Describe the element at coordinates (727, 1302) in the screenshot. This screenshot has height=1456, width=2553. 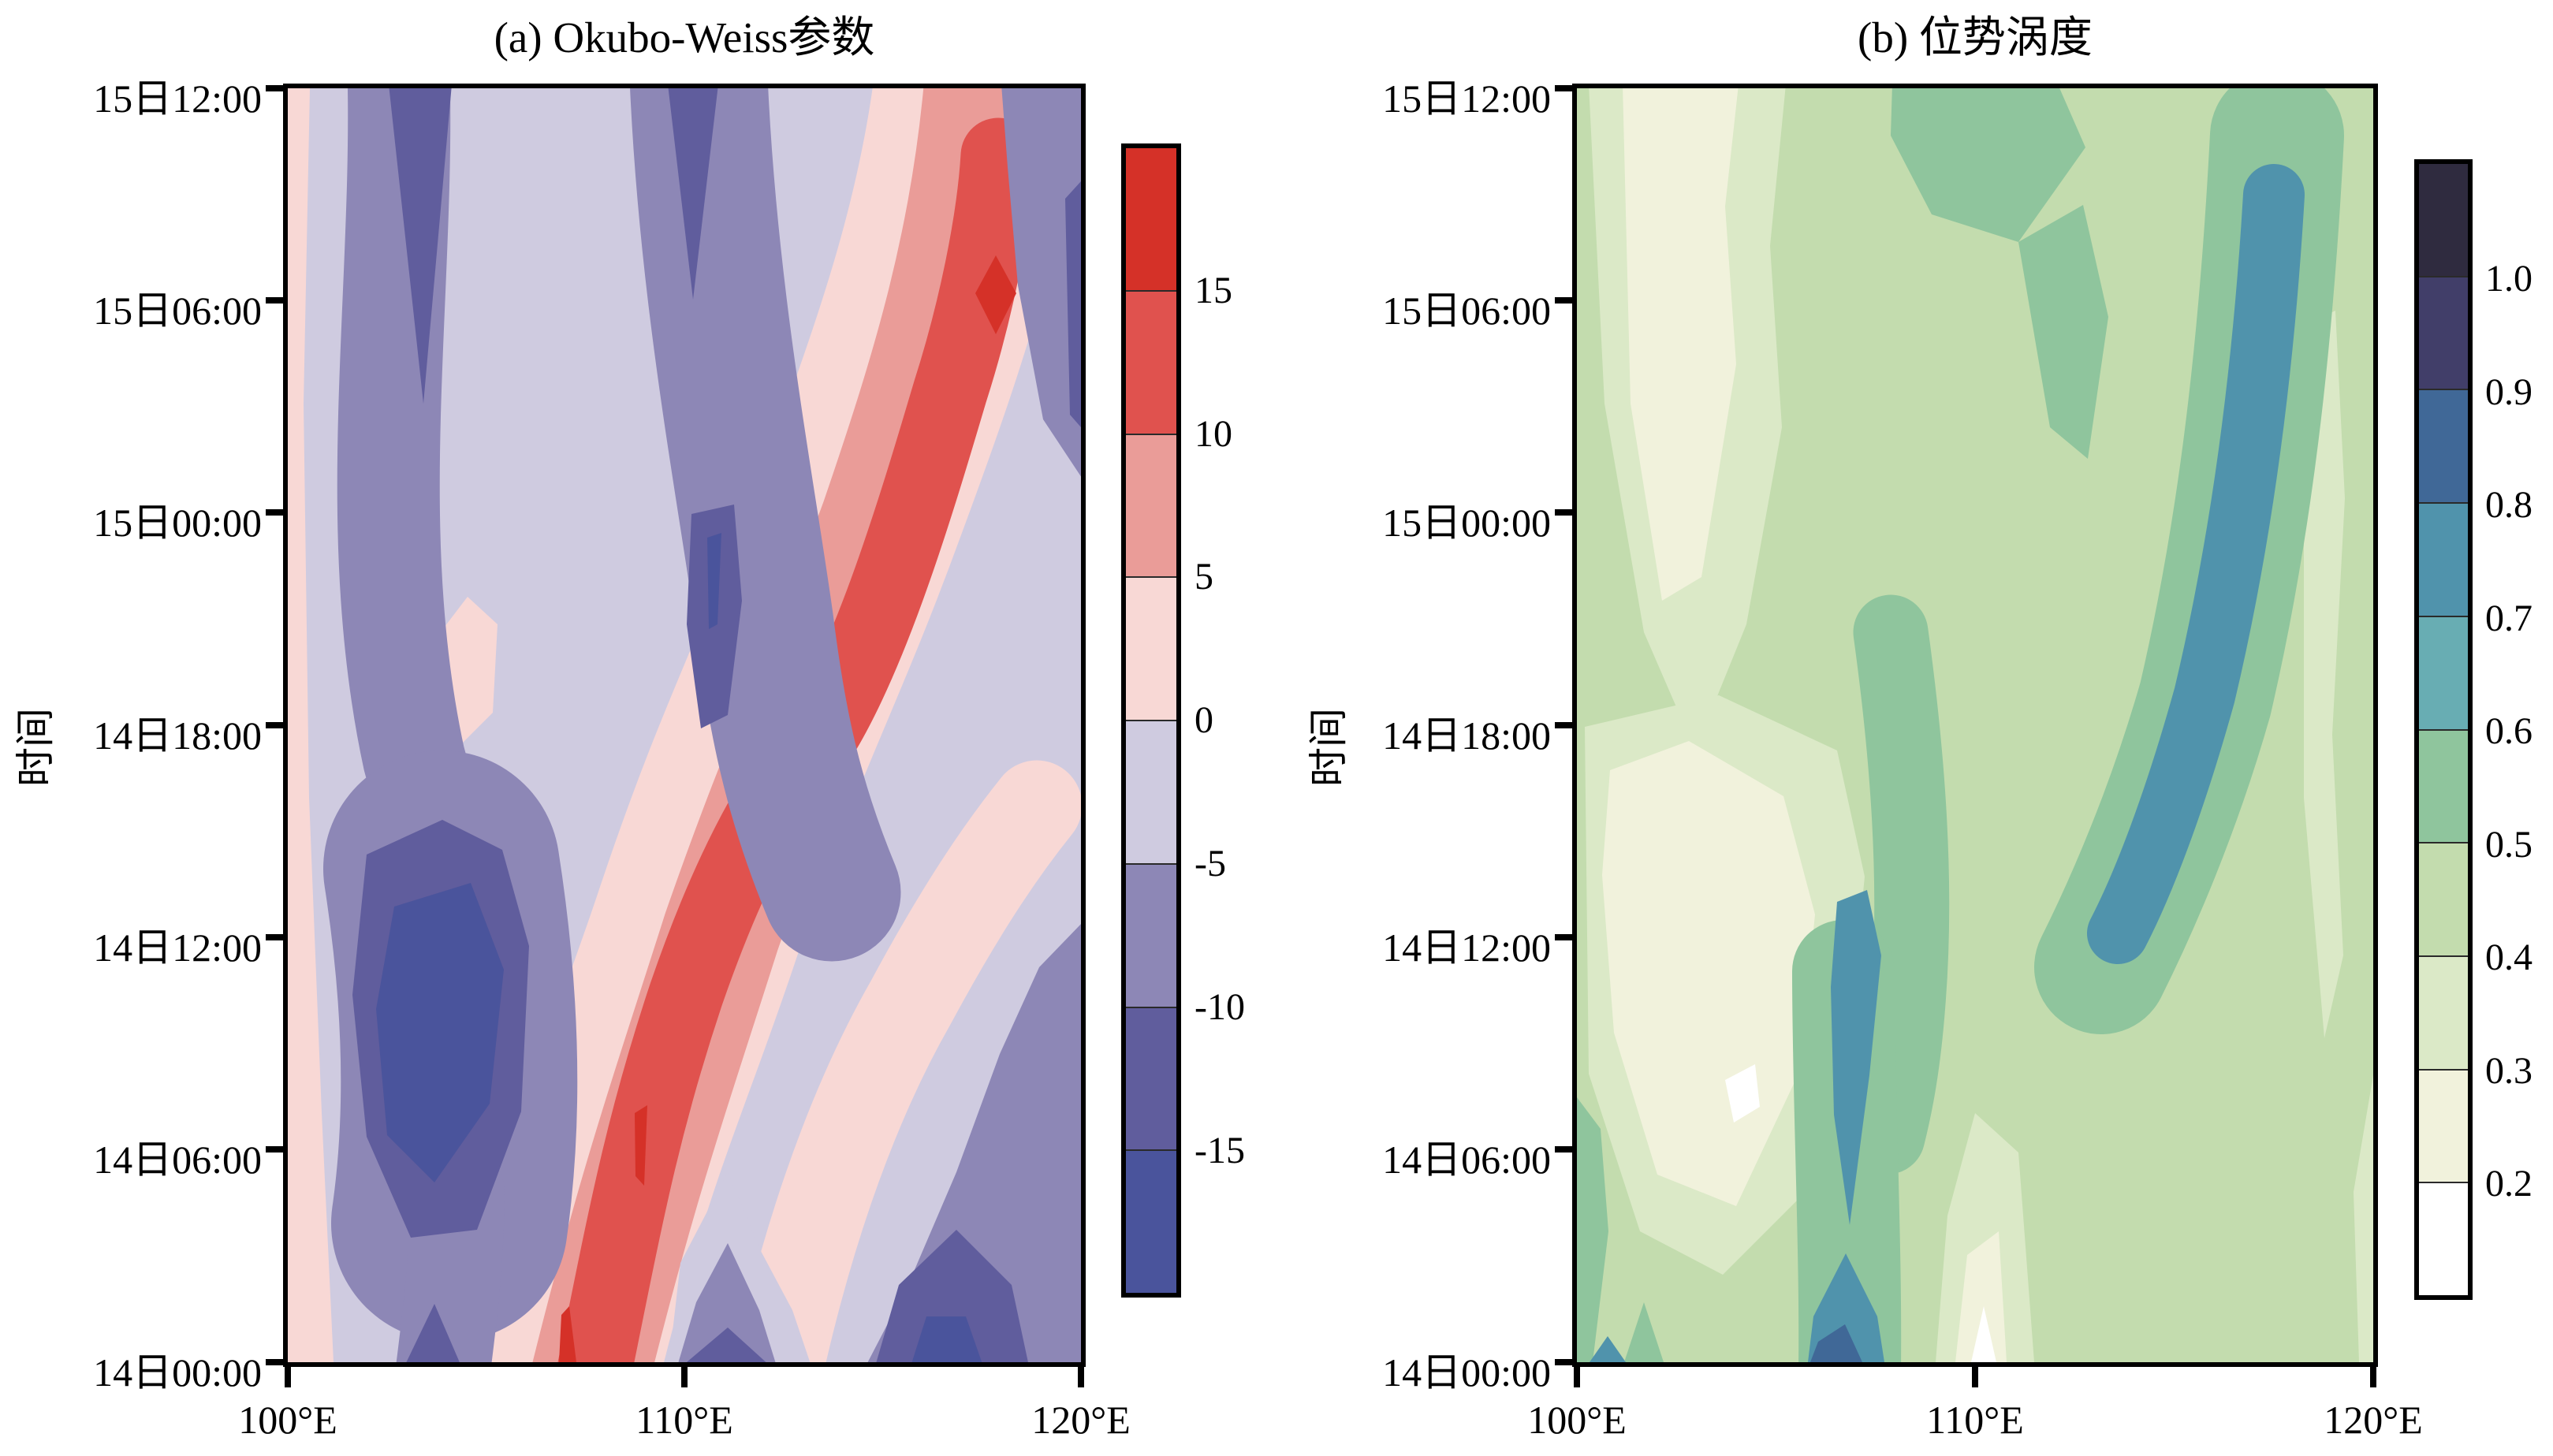
I see `contour-a-purple-wedge` at that location.